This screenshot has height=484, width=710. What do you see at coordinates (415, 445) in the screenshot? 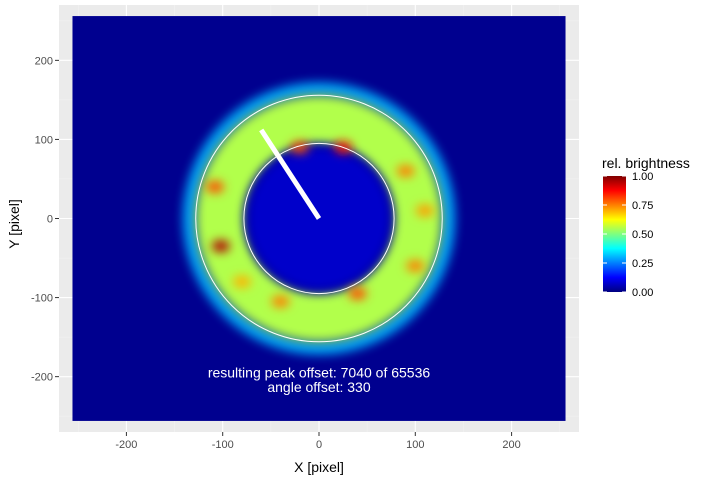
I see `x-tick-label: 100` at bounding box center [415, 445].